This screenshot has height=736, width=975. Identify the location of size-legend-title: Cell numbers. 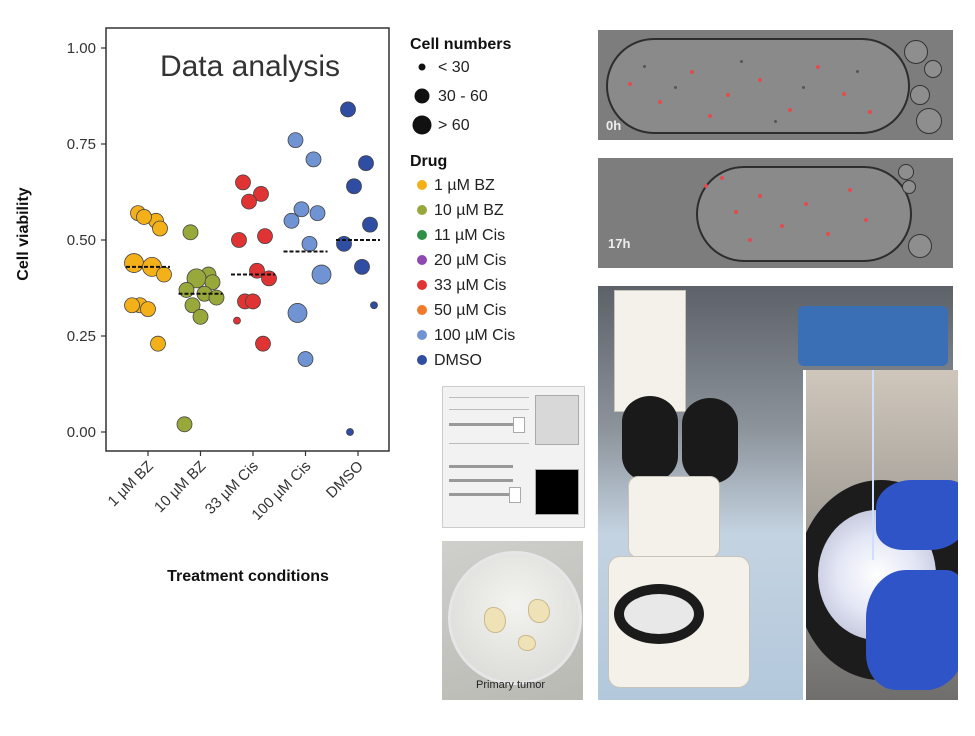
(460, 44).